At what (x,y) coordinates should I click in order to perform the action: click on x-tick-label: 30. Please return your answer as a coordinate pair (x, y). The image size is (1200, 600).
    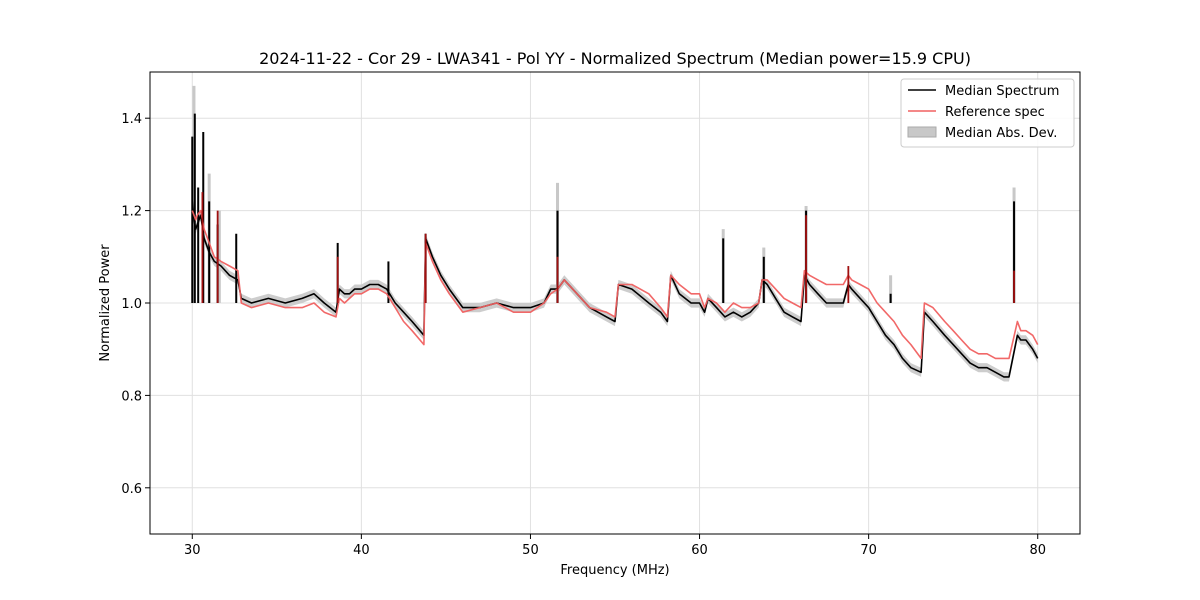
    Looking at the image, I should click on (192, 550).